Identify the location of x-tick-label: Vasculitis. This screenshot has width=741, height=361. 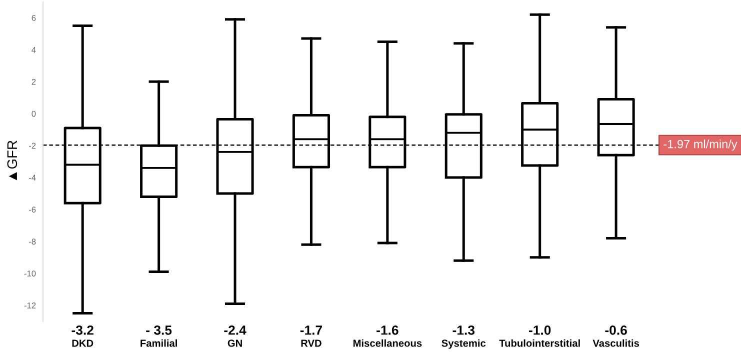
(616, 343).